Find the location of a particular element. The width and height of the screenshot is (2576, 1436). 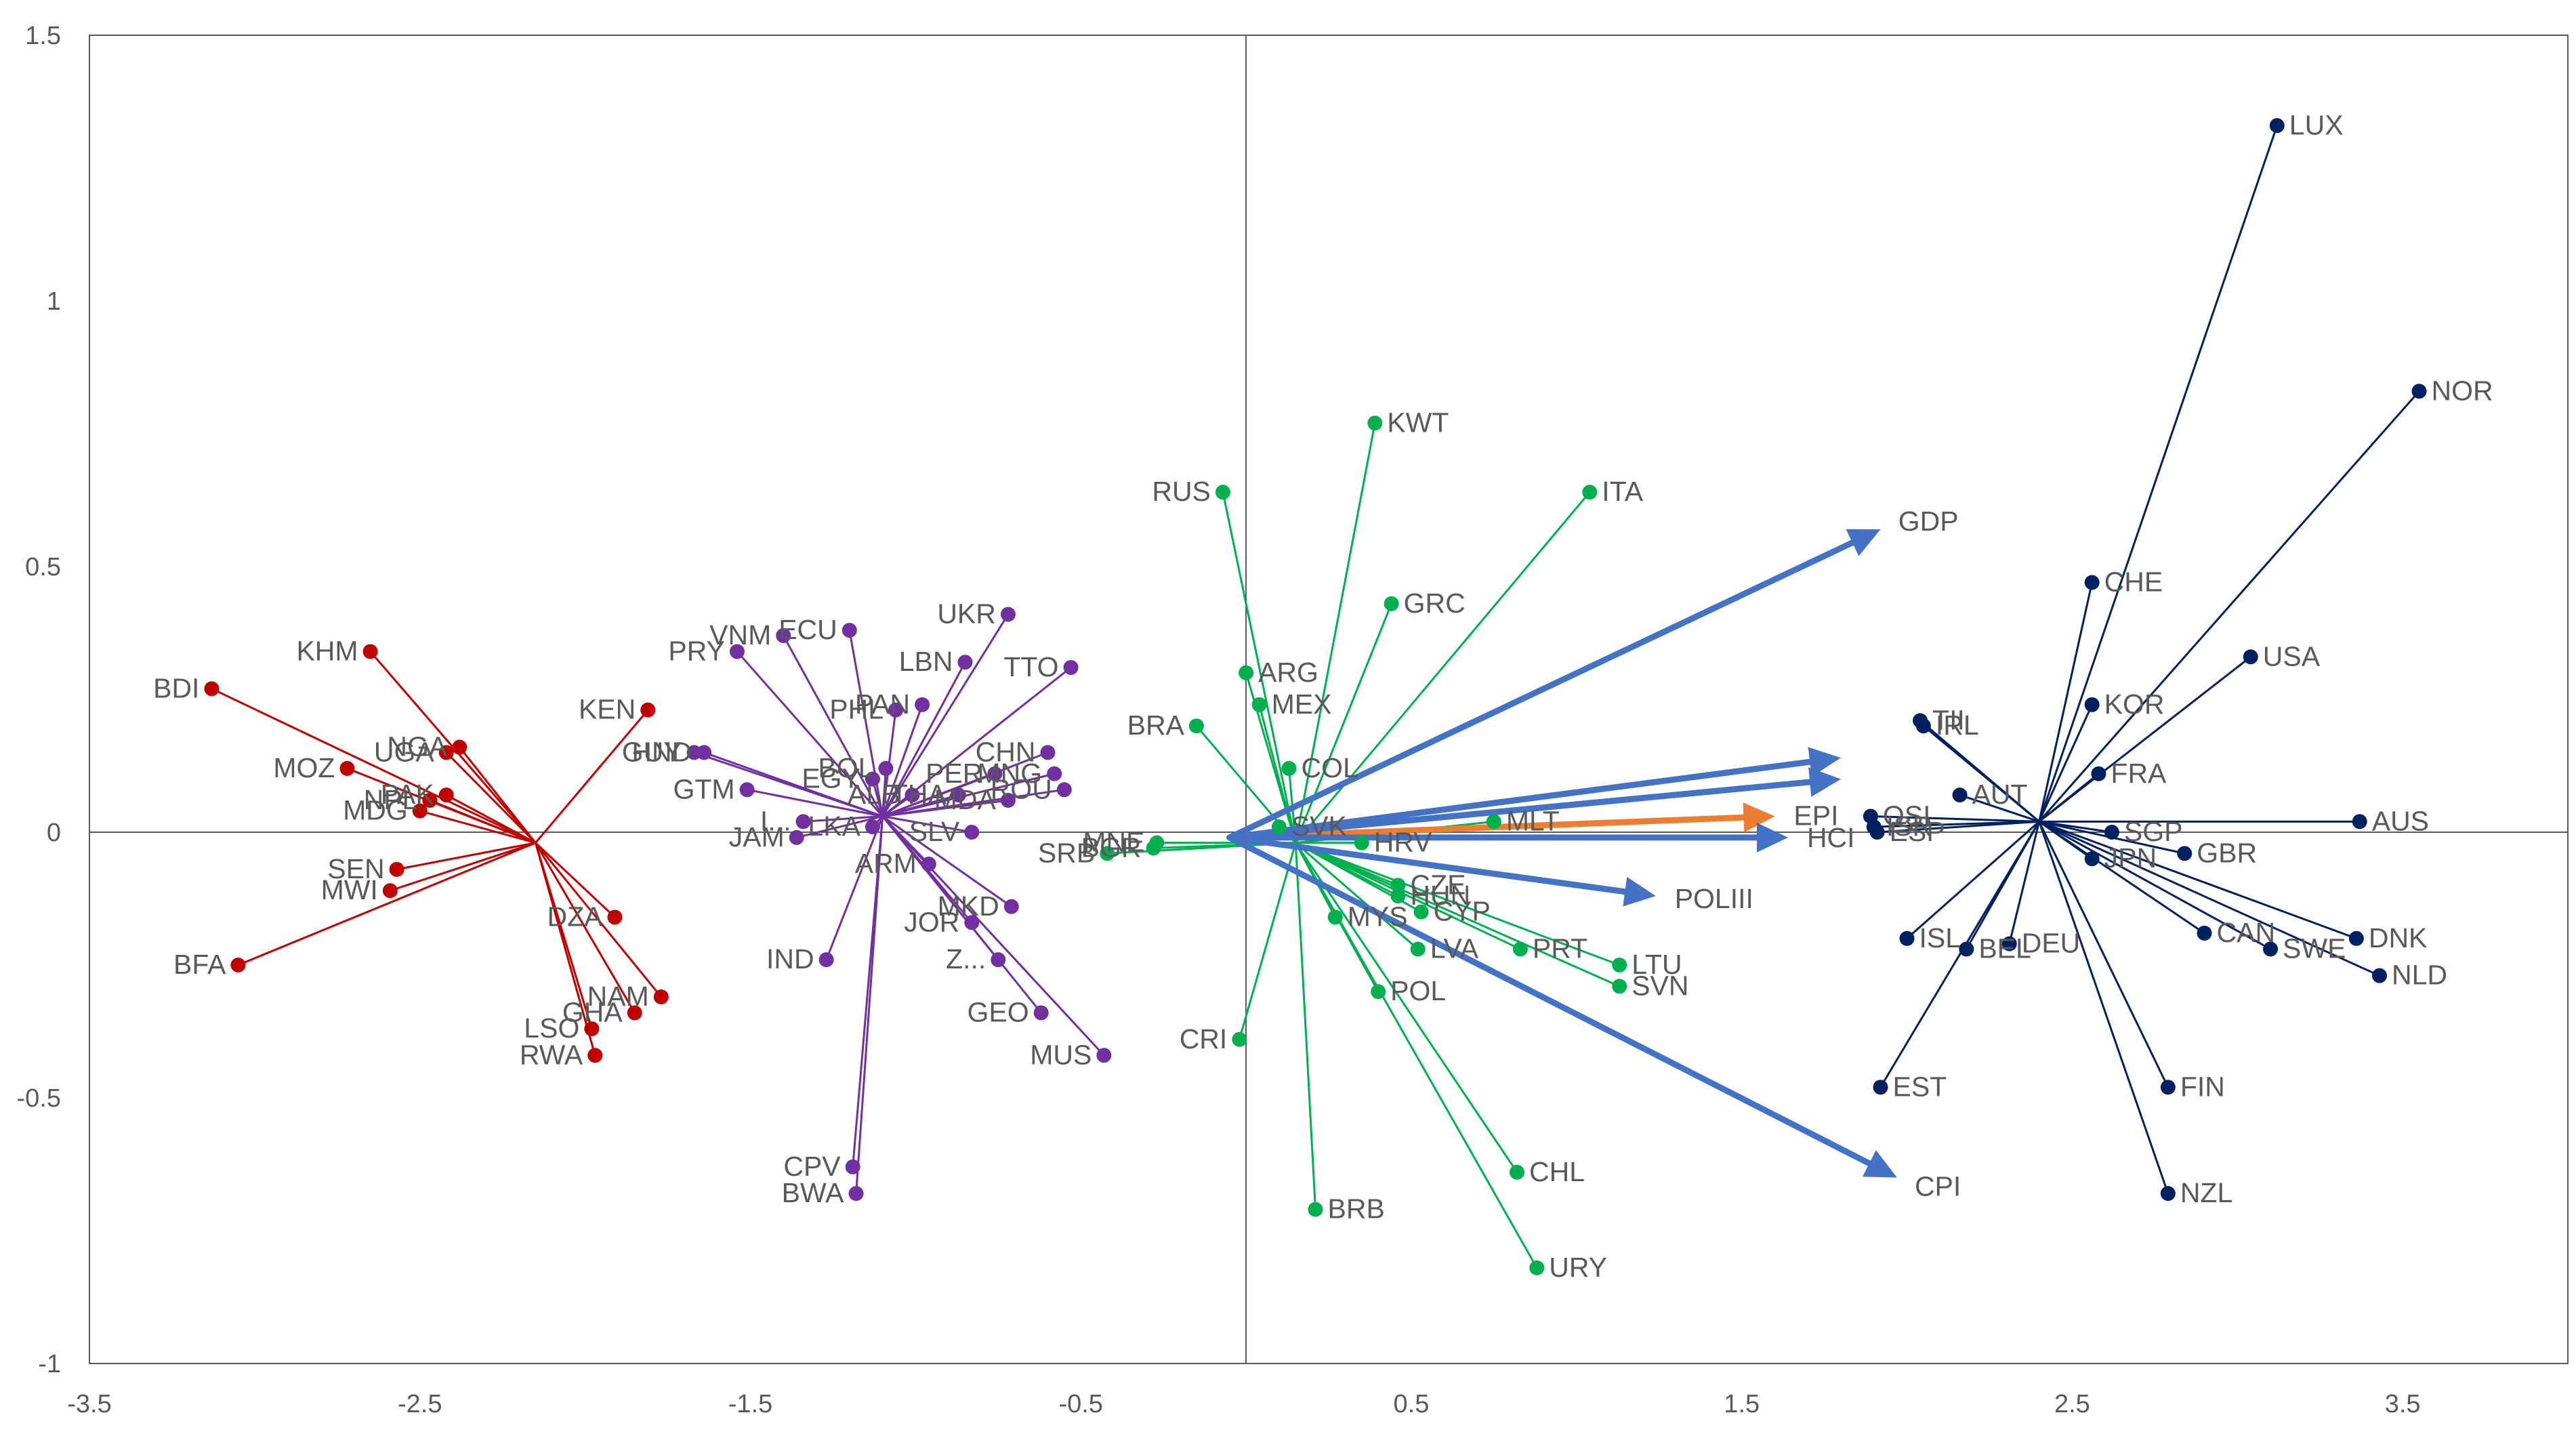

x-axis-ticks: -3.5 -2.5 -1.5 -0.5 0.5 1.5 2.5 3.5 is located at coordinates (1243, 1404).